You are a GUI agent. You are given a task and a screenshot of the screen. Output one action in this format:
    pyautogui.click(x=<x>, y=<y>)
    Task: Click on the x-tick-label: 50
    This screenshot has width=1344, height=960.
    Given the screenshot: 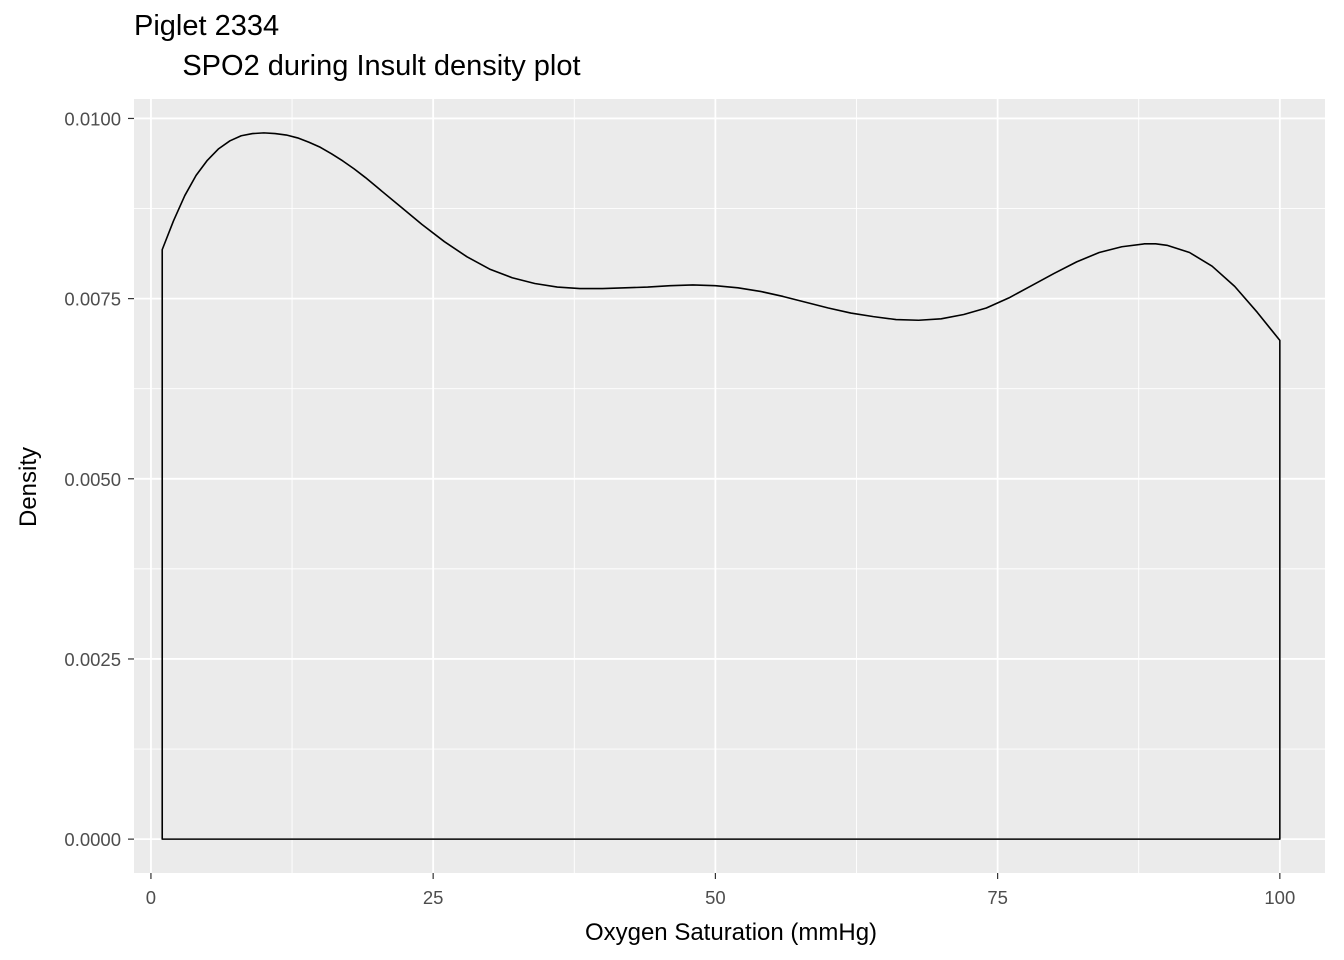 What is the action you would take?
    pyautogui.click(x=715, y=897)
    